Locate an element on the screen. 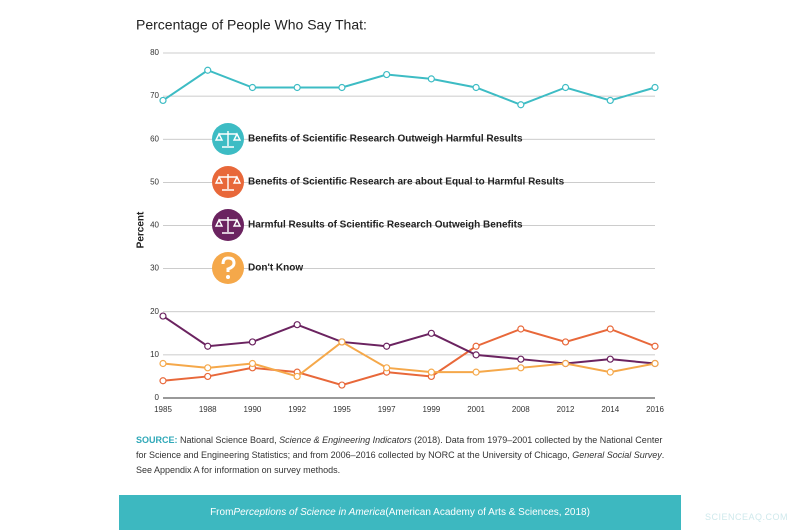  y-tick-label: 20 is located at coordinates (154, 311).